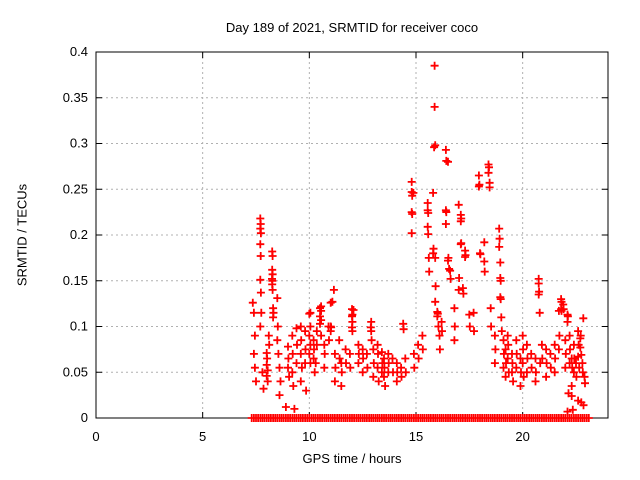  I want to click on y-tick-label: 0.3, so click(79, 143).